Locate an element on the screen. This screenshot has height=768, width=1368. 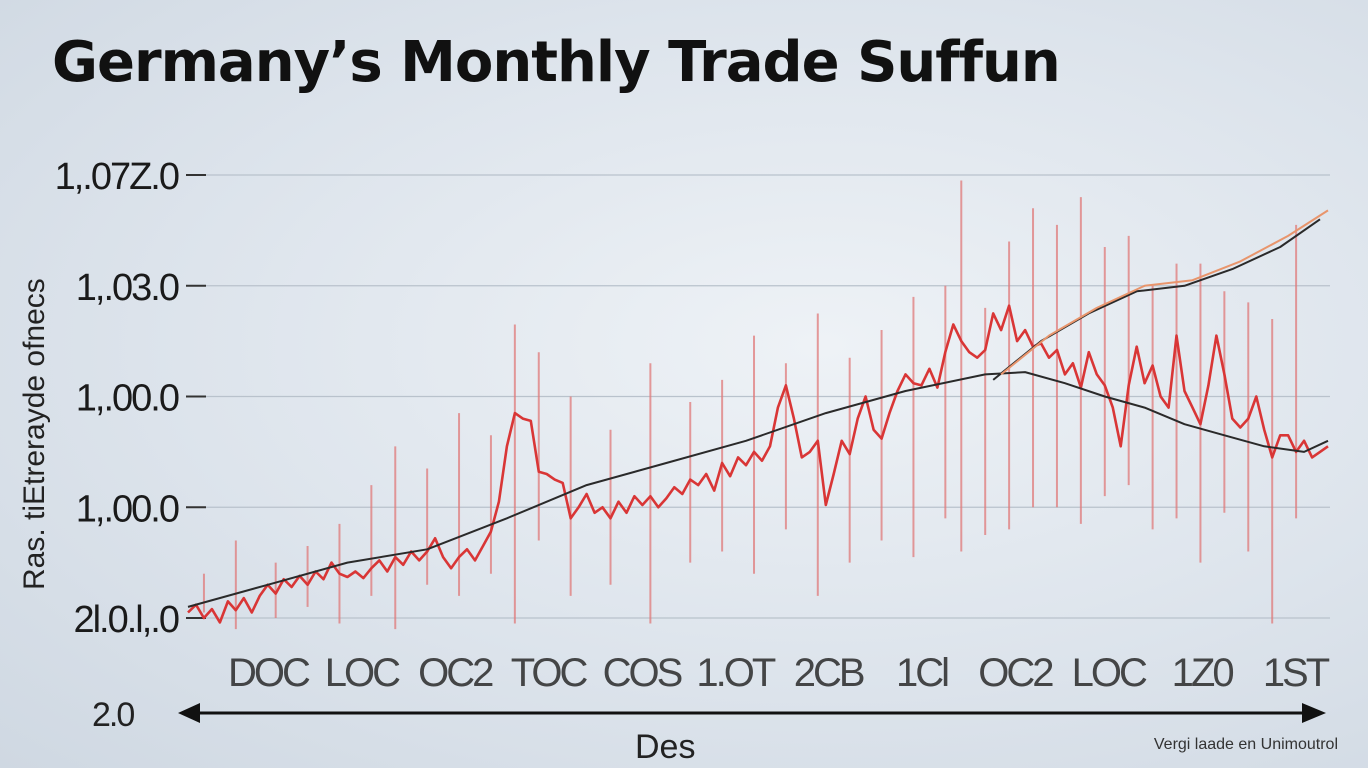
x-axis-start-label: 2.0 is located at coordinates (113, 715).